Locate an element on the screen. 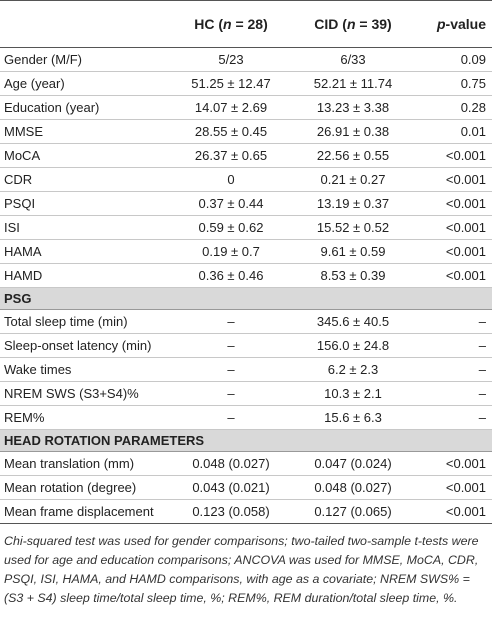 Image resolution: width=492 pixels, height=617 pixels. header-cell: HC (n = 28) is located at coordinates (231, 24).